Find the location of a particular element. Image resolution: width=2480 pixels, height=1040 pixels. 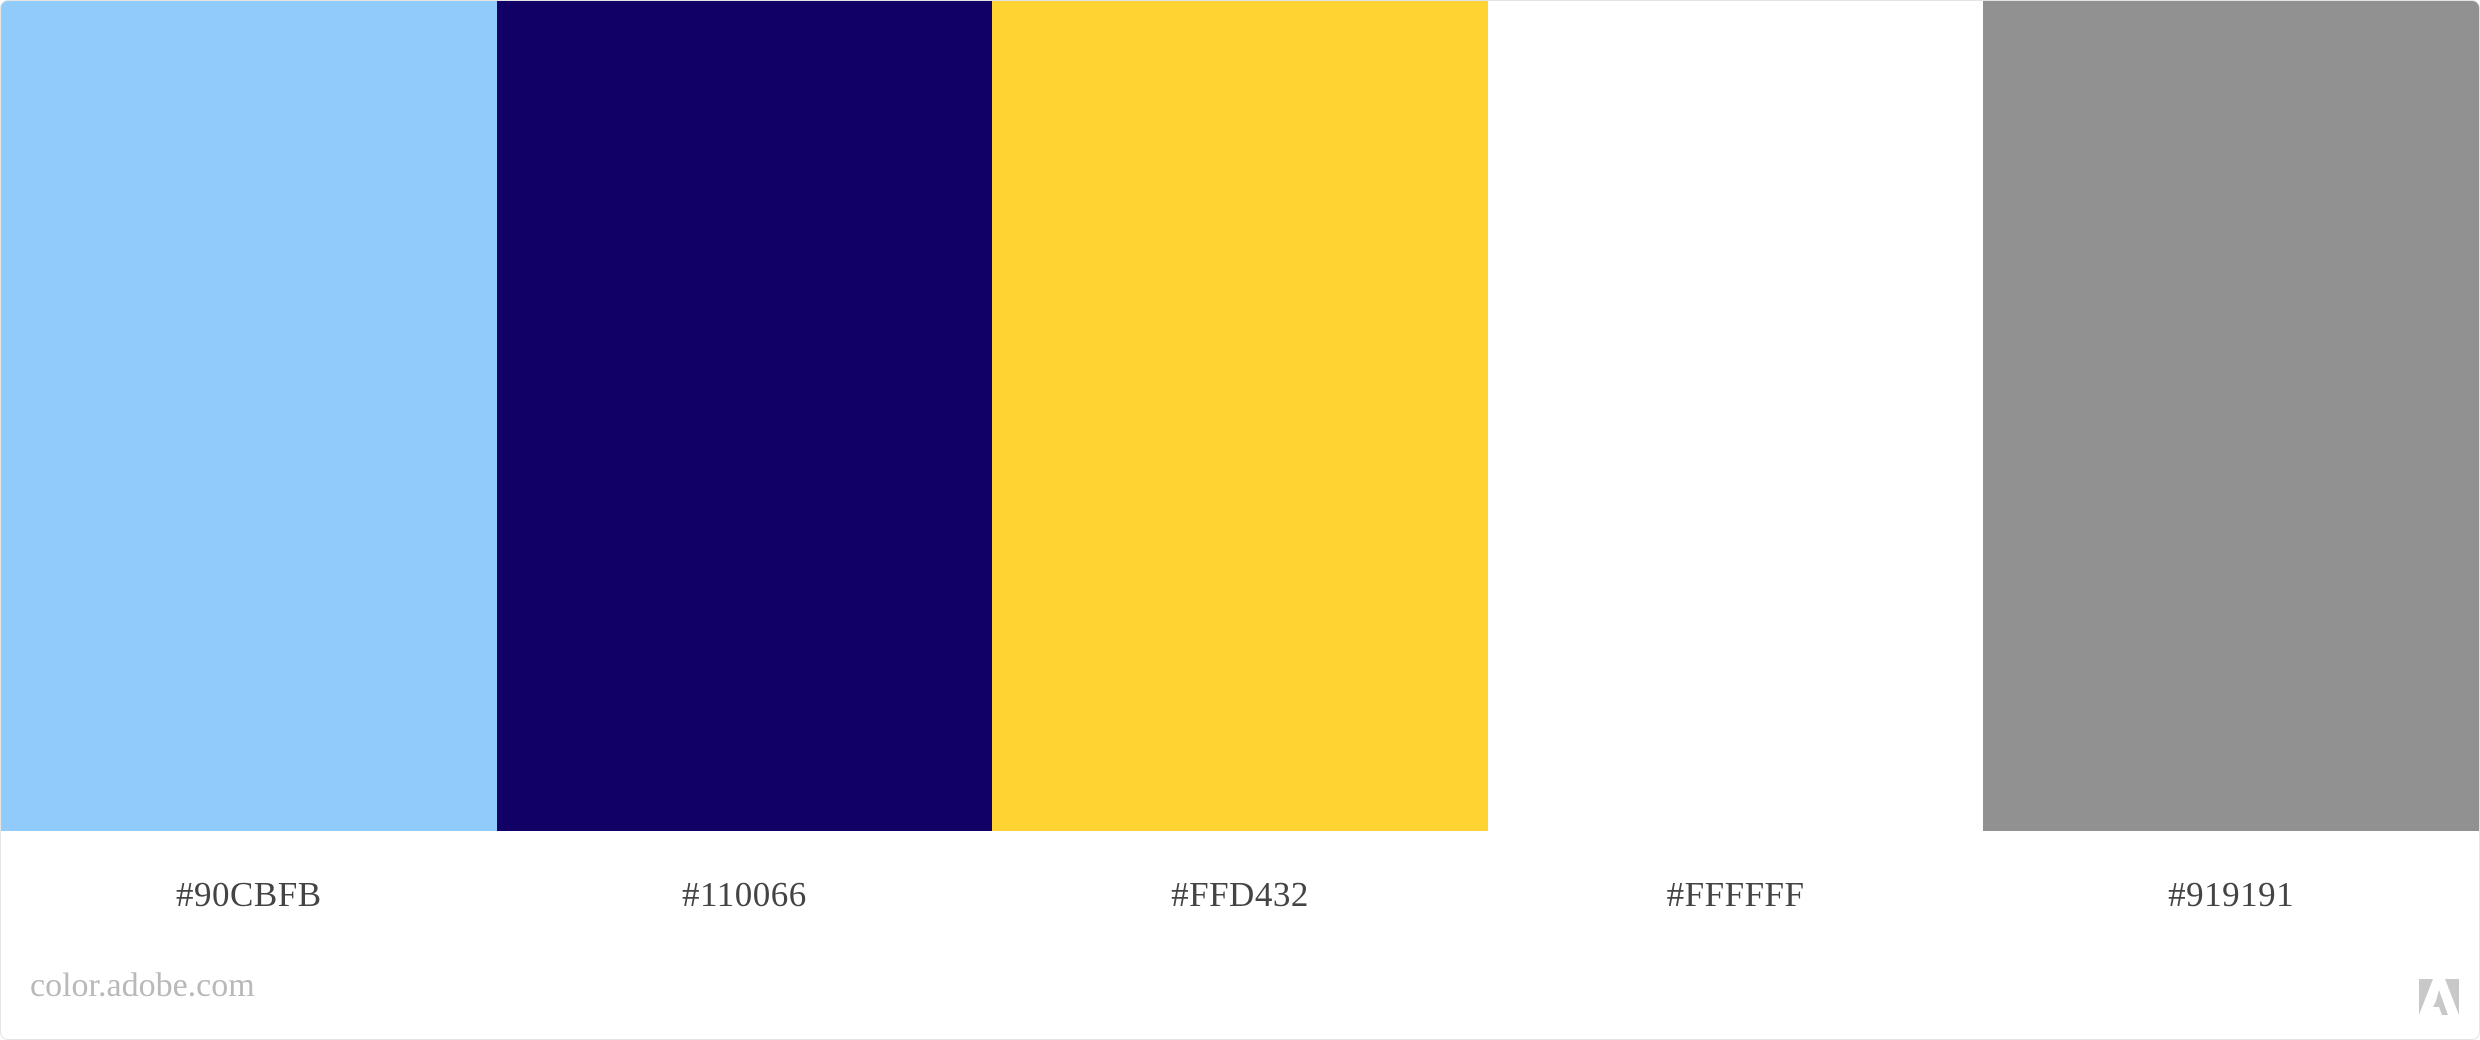

hex-label-row: #90CBFB #110066 #FFD432 #FFFFFF #919191 is located at coordinates (1240, 895).